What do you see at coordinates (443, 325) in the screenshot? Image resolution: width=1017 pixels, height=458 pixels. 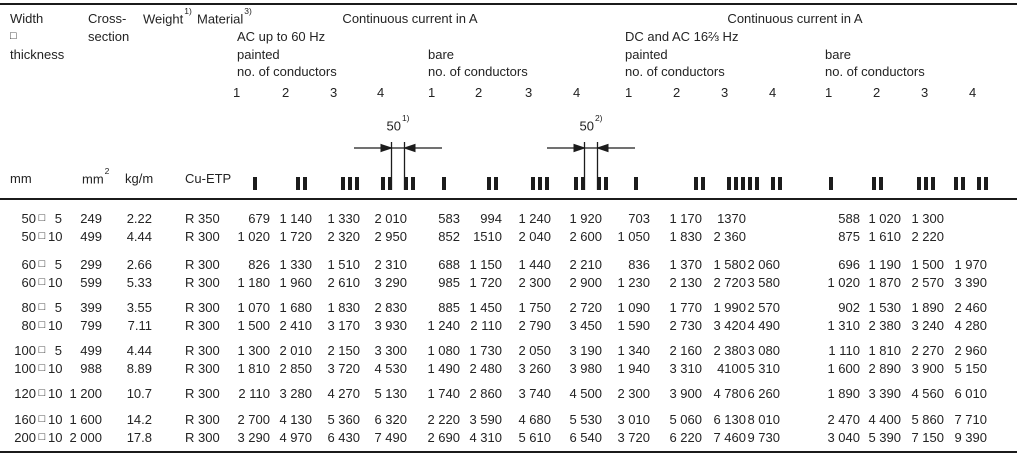 I see `ac-bare-current-value-1: 1 240` at bounding box center [443, 325].